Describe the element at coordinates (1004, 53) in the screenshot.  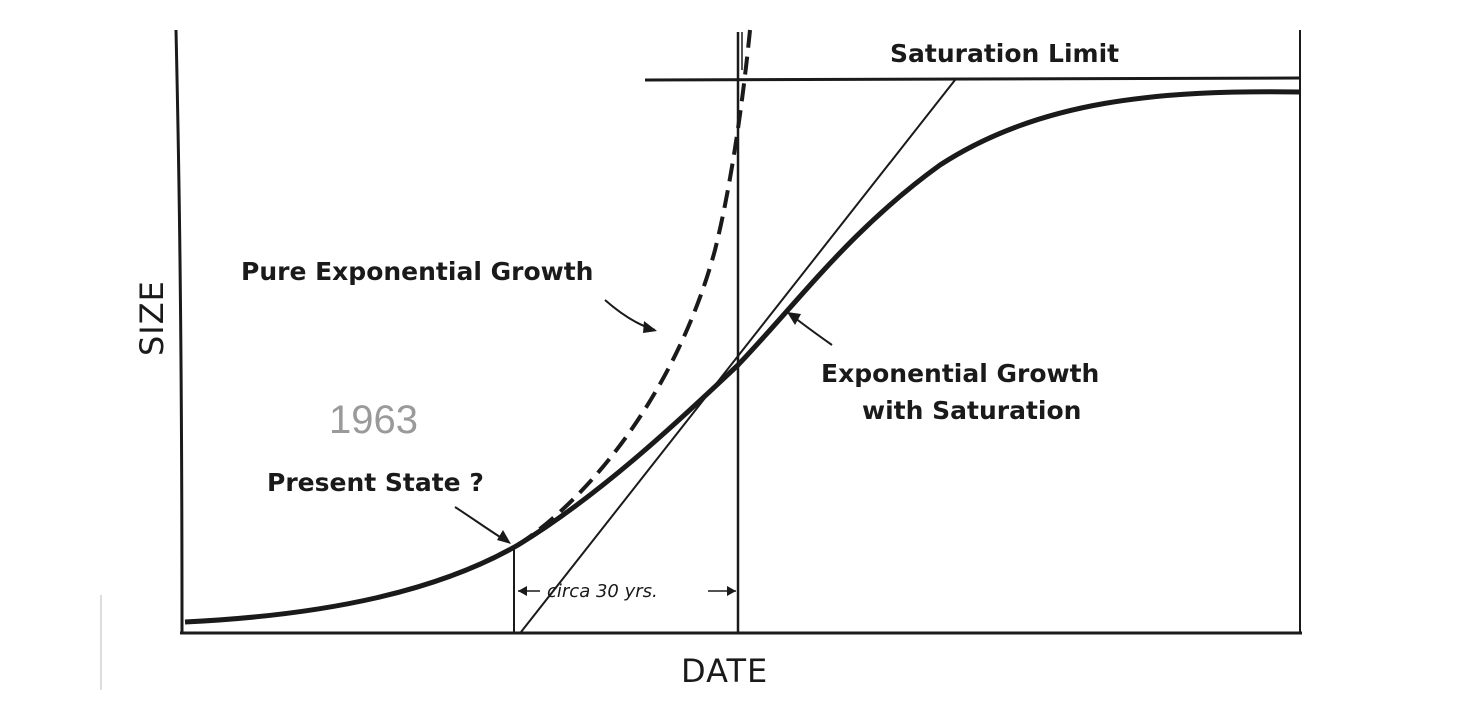
I see `saturation-limit-label: Saturation Limit` at that location.